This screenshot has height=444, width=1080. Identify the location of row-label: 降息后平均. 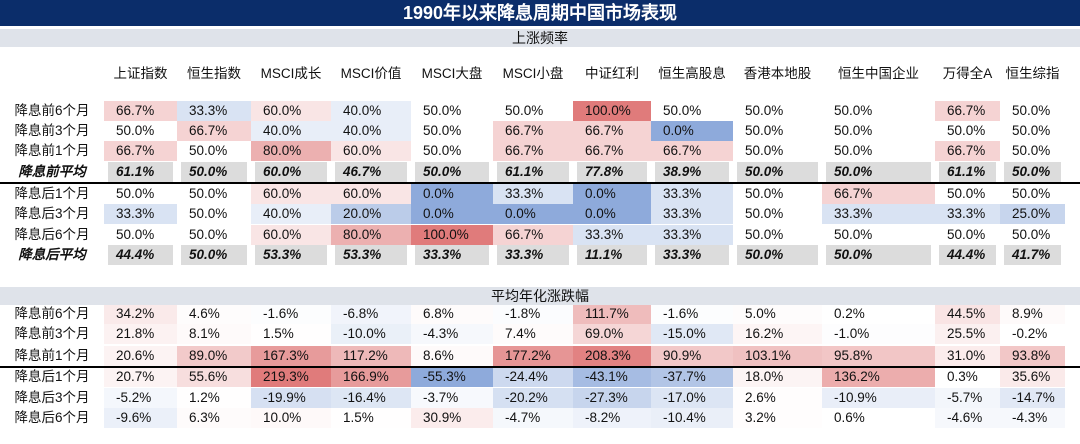
(52, 254).